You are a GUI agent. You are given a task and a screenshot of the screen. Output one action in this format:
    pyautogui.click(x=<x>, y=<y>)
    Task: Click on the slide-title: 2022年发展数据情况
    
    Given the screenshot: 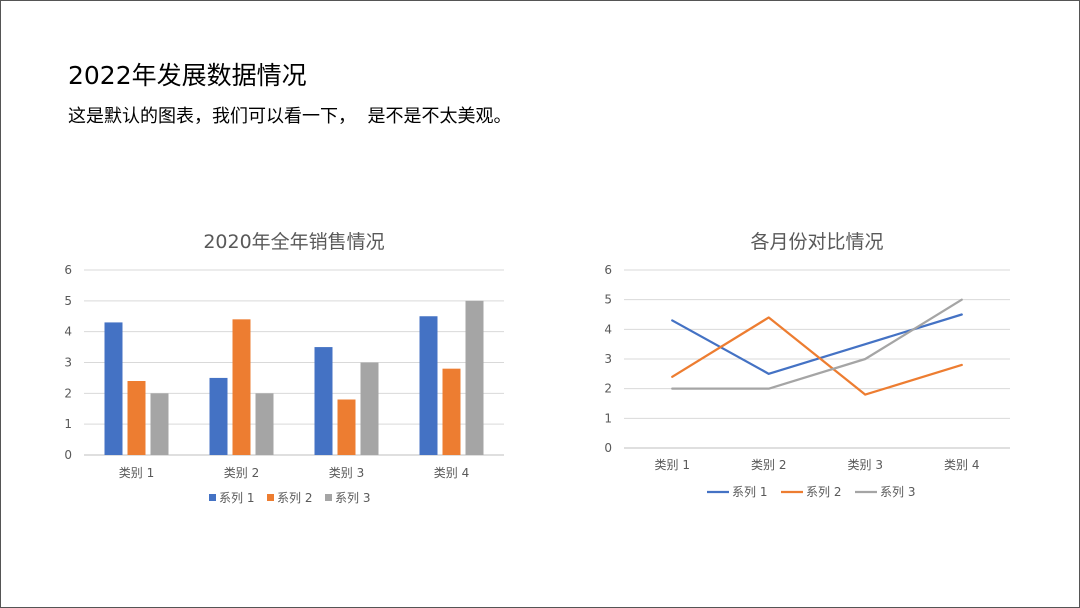 What is the action you would take?
    pyautogui.click(x=187, y=75)
    